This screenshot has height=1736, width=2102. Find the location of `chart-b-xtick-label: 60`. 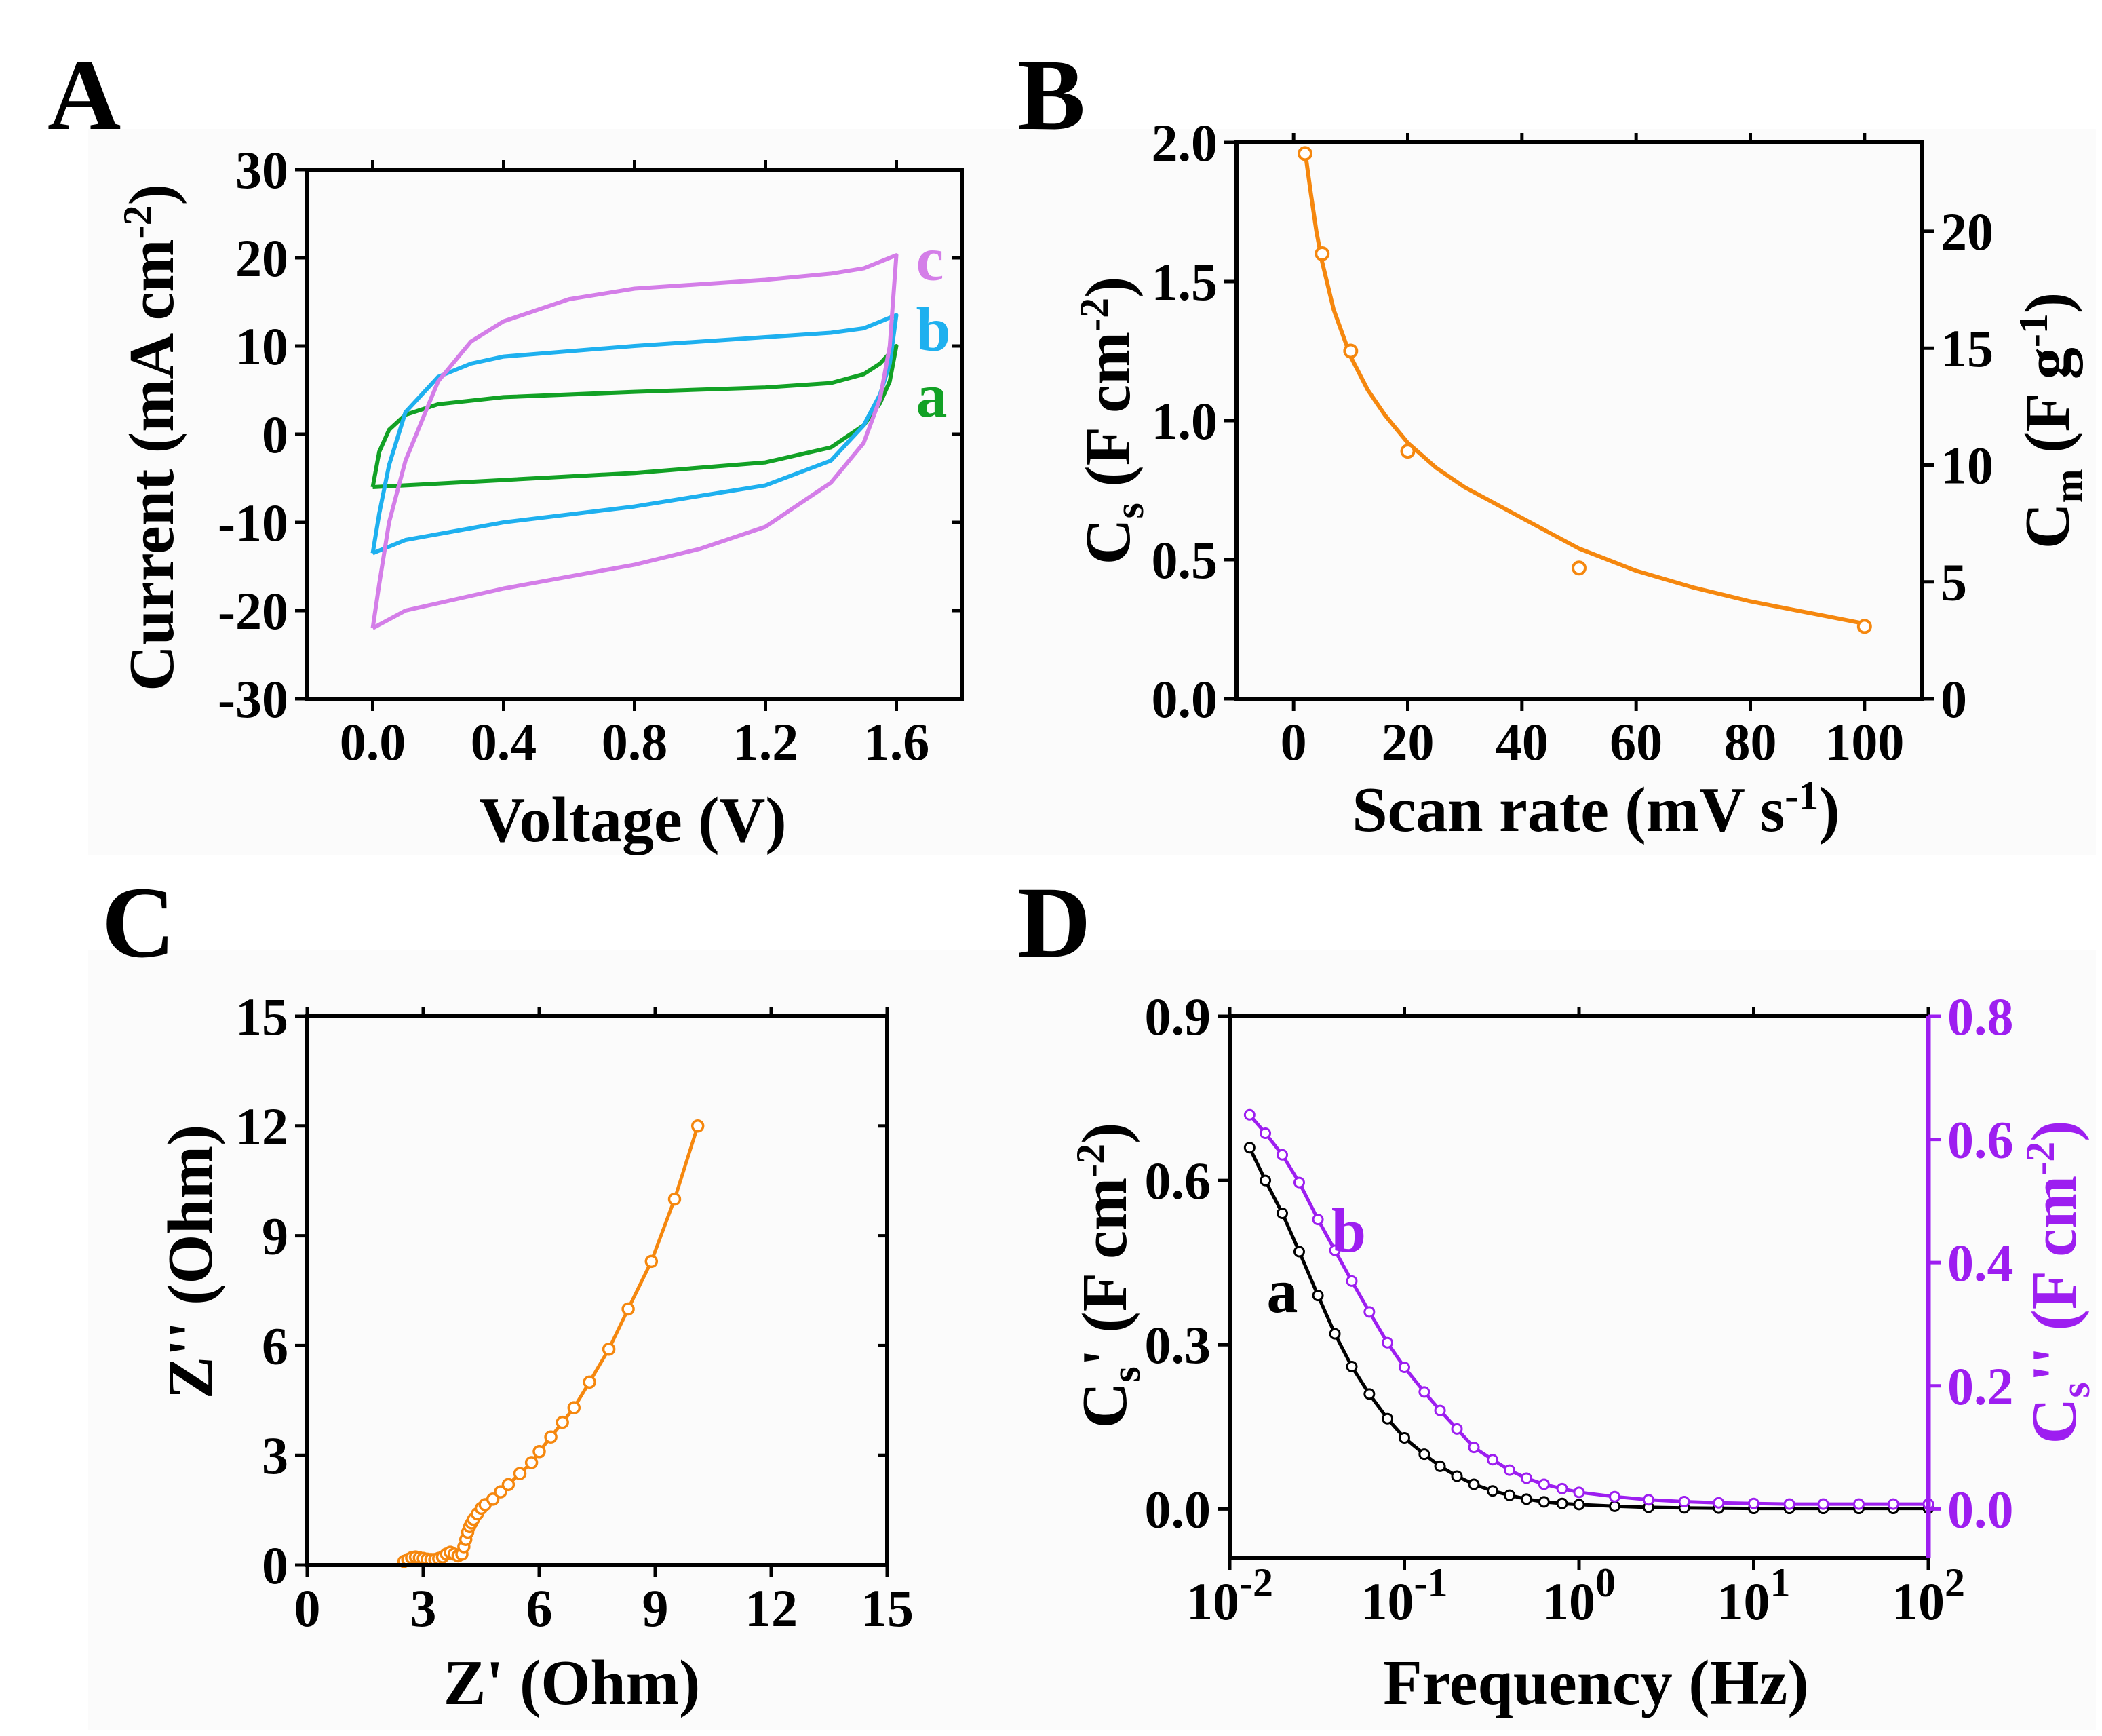

chart-b-xtick-label: 60 is located at coordinates (1636, 741).